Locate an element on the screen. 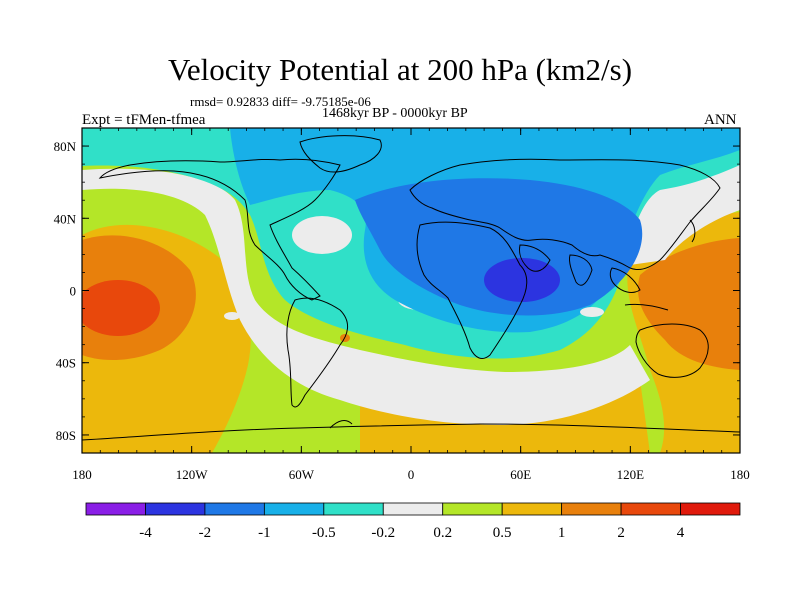 The image size is (800, 600). lat-tick-label: 0 is located at coordinates (73, 291).